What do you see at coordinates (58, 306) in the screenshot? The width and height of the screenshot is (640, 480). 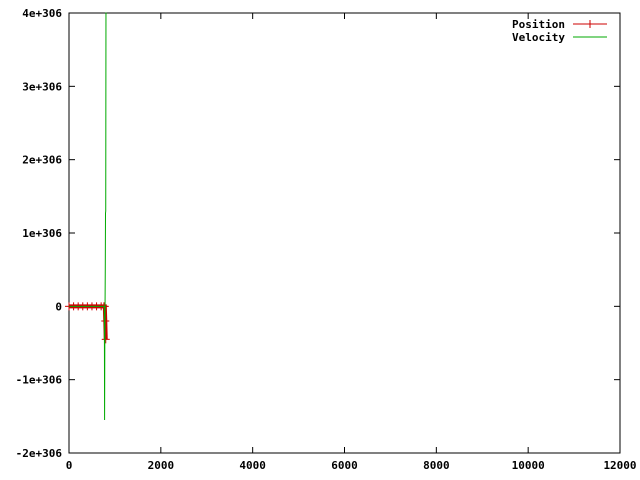 I see `y-tick-label: 0` at bounding box center [58, 306].